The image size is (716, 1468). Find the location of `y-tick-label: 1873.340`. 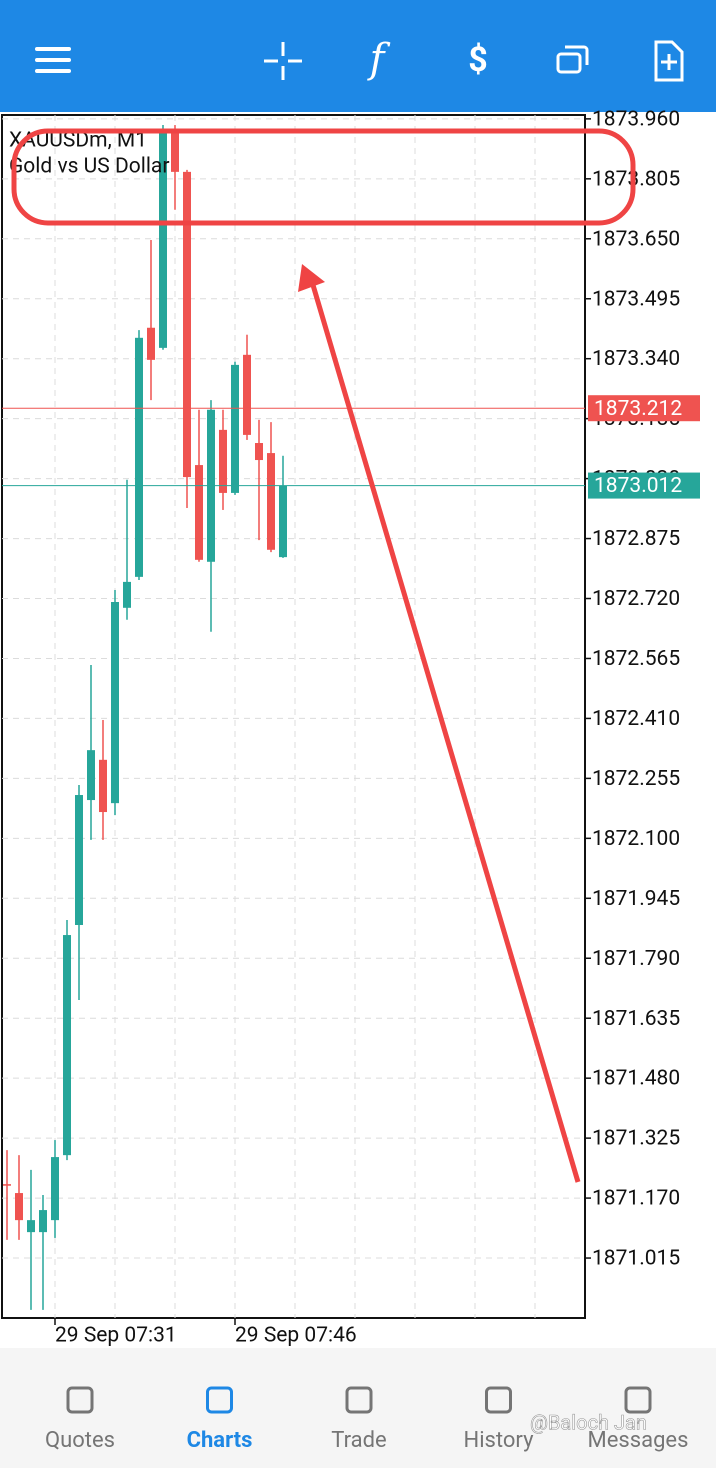

y-tick-label: 1873.340 is located at coordinates (636, 359).